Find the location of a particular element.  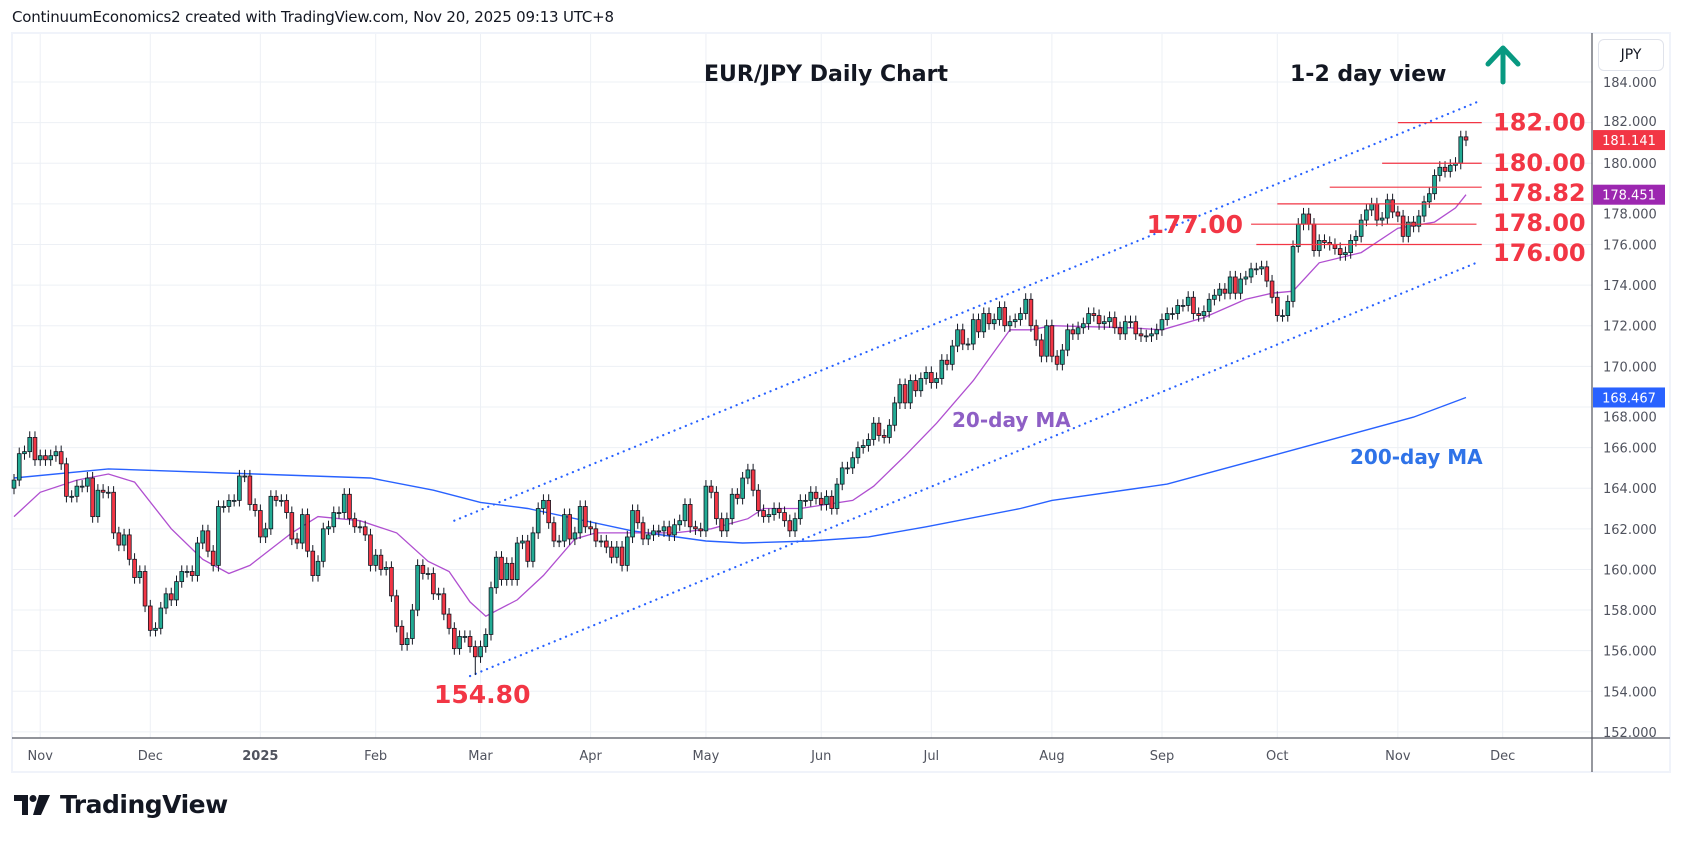

price-tick-label: 156.000 is located at coordinates (1630, 652).